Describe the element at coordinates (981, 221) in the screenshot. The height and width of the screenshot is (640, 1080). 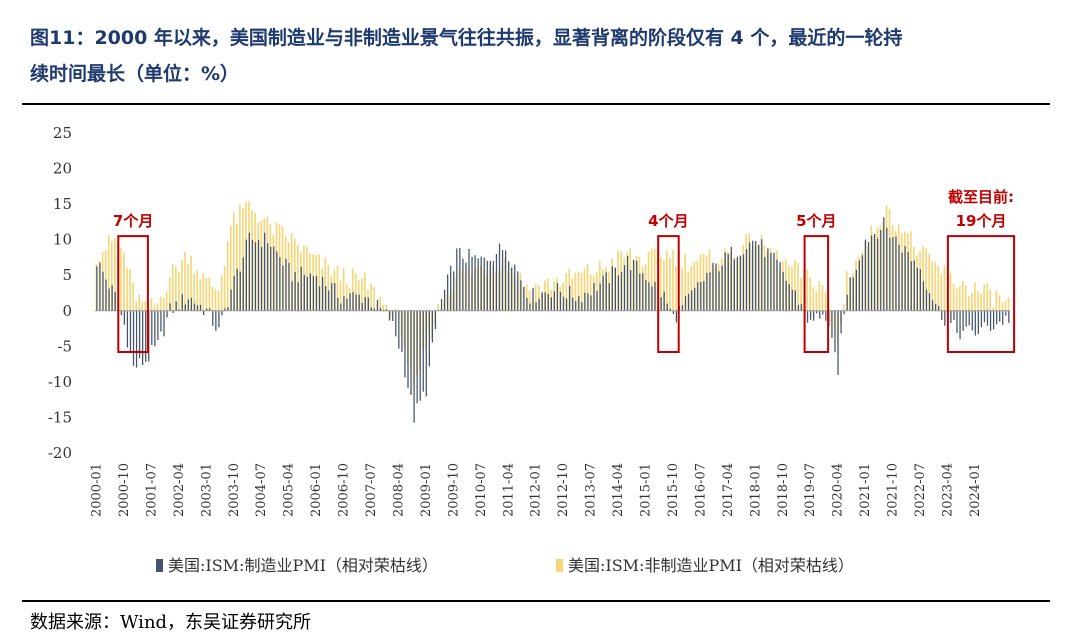
I see `annotation-label: 19个月` at that location.